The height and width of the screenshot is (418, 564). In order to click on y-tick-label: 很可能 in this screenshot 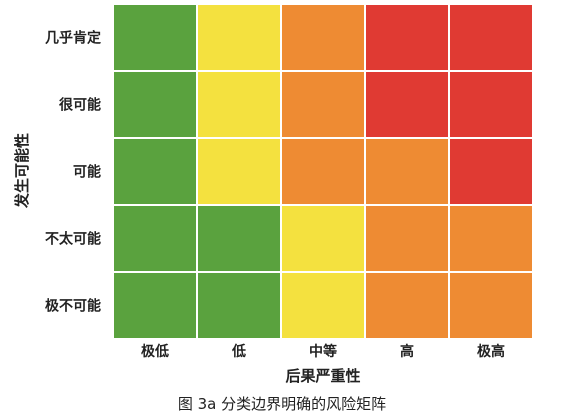, I will do `click(80, 105)`.